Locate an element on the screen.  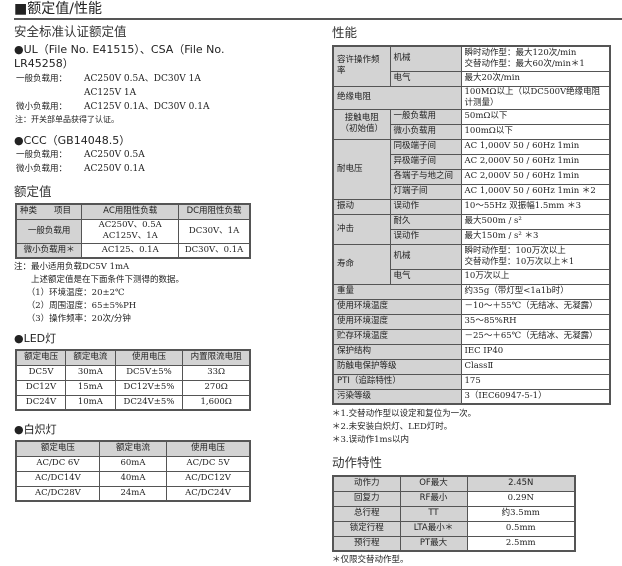
perf-item-label: 异极端子间 is located at coordinates (425, 161).